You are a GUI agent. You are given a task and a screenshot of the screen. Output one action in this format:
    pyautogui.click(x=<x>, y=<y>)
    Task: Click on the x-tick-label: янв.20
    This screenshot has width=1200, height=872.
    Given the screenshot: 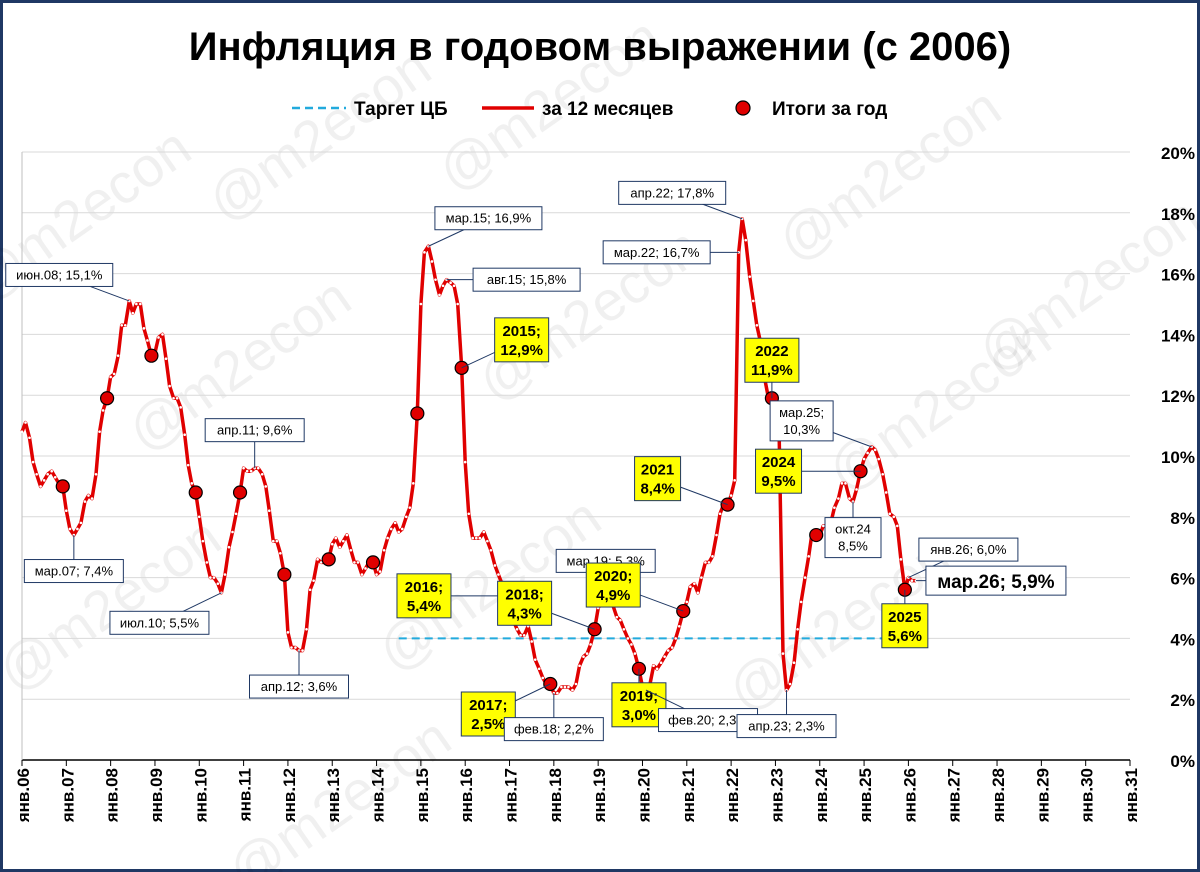 What is the action you would take?
    pyautogui.click(x=643, y=795)
    